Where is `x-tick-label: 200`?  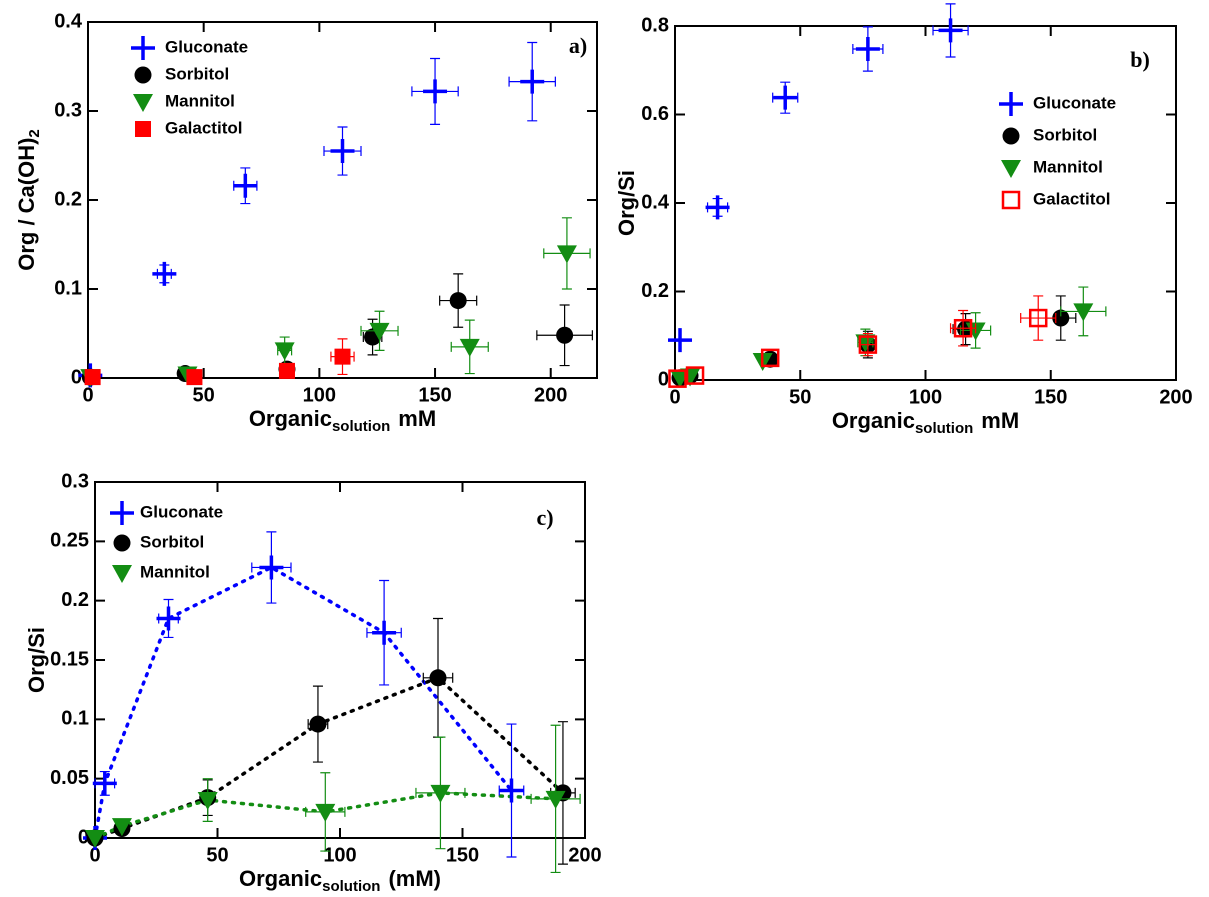 x-tick-label: 200 is located at coordinates (550, 395).